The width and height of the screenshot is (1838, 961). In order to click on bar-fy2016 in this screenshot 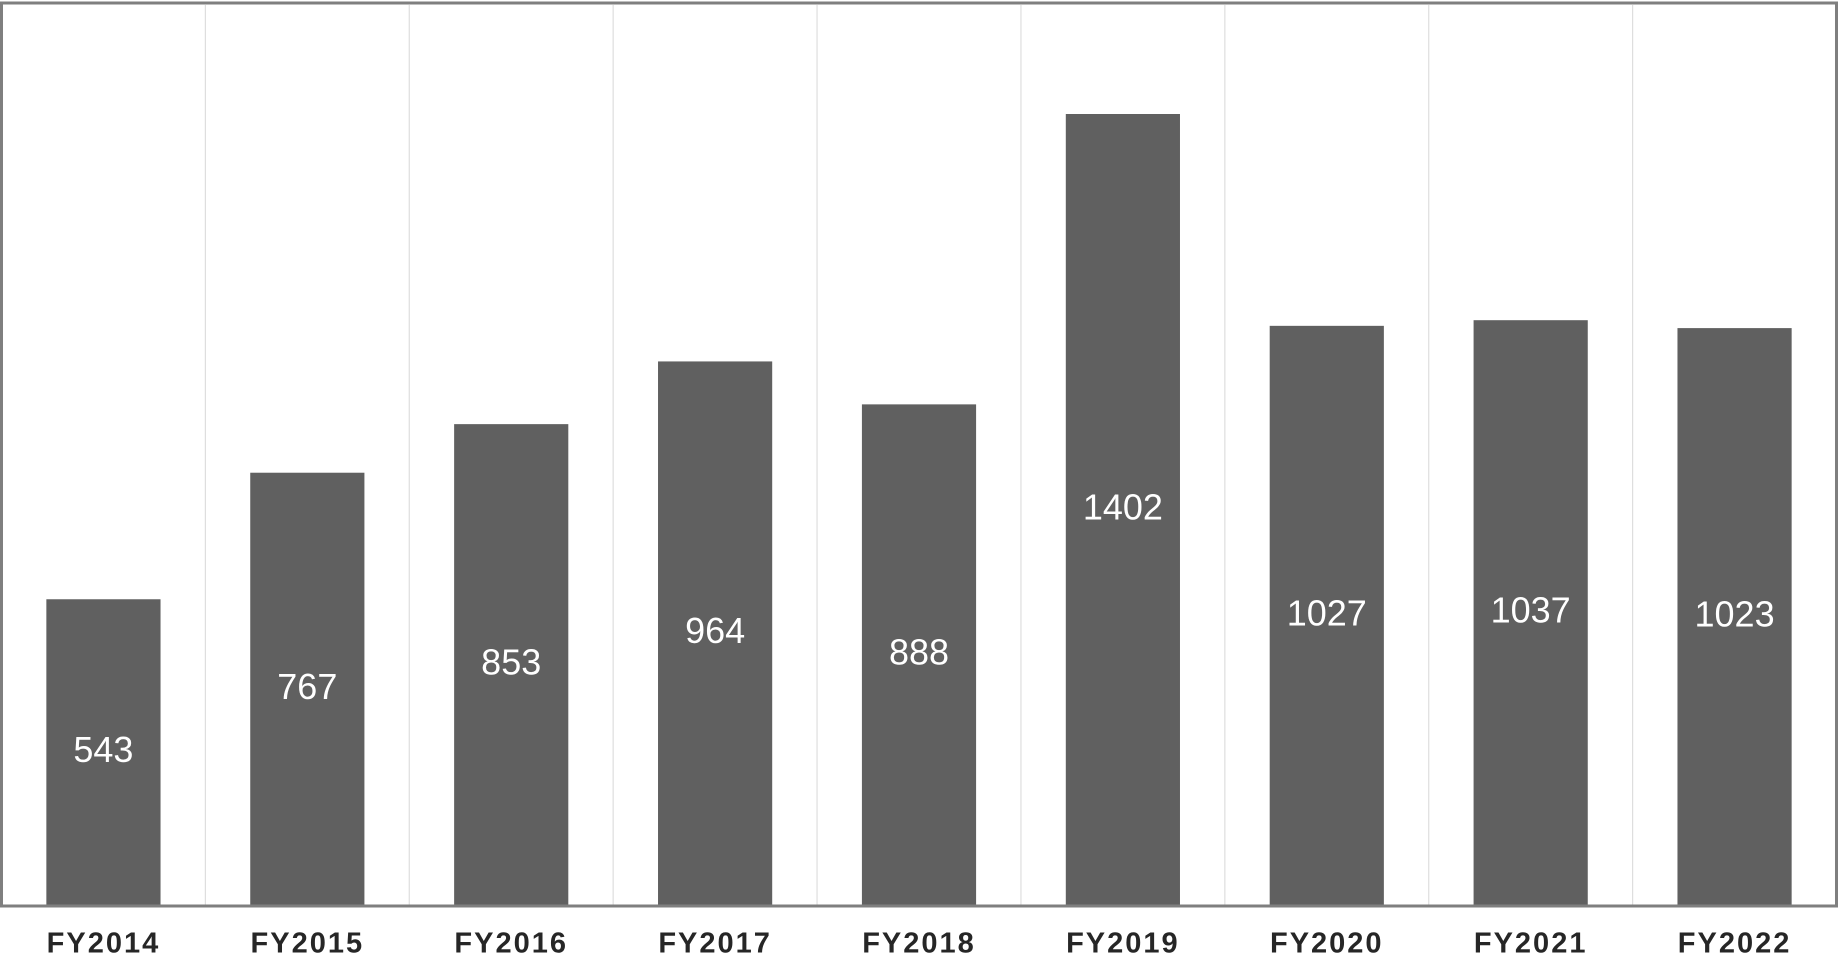, I will do `click(511, 665)`.